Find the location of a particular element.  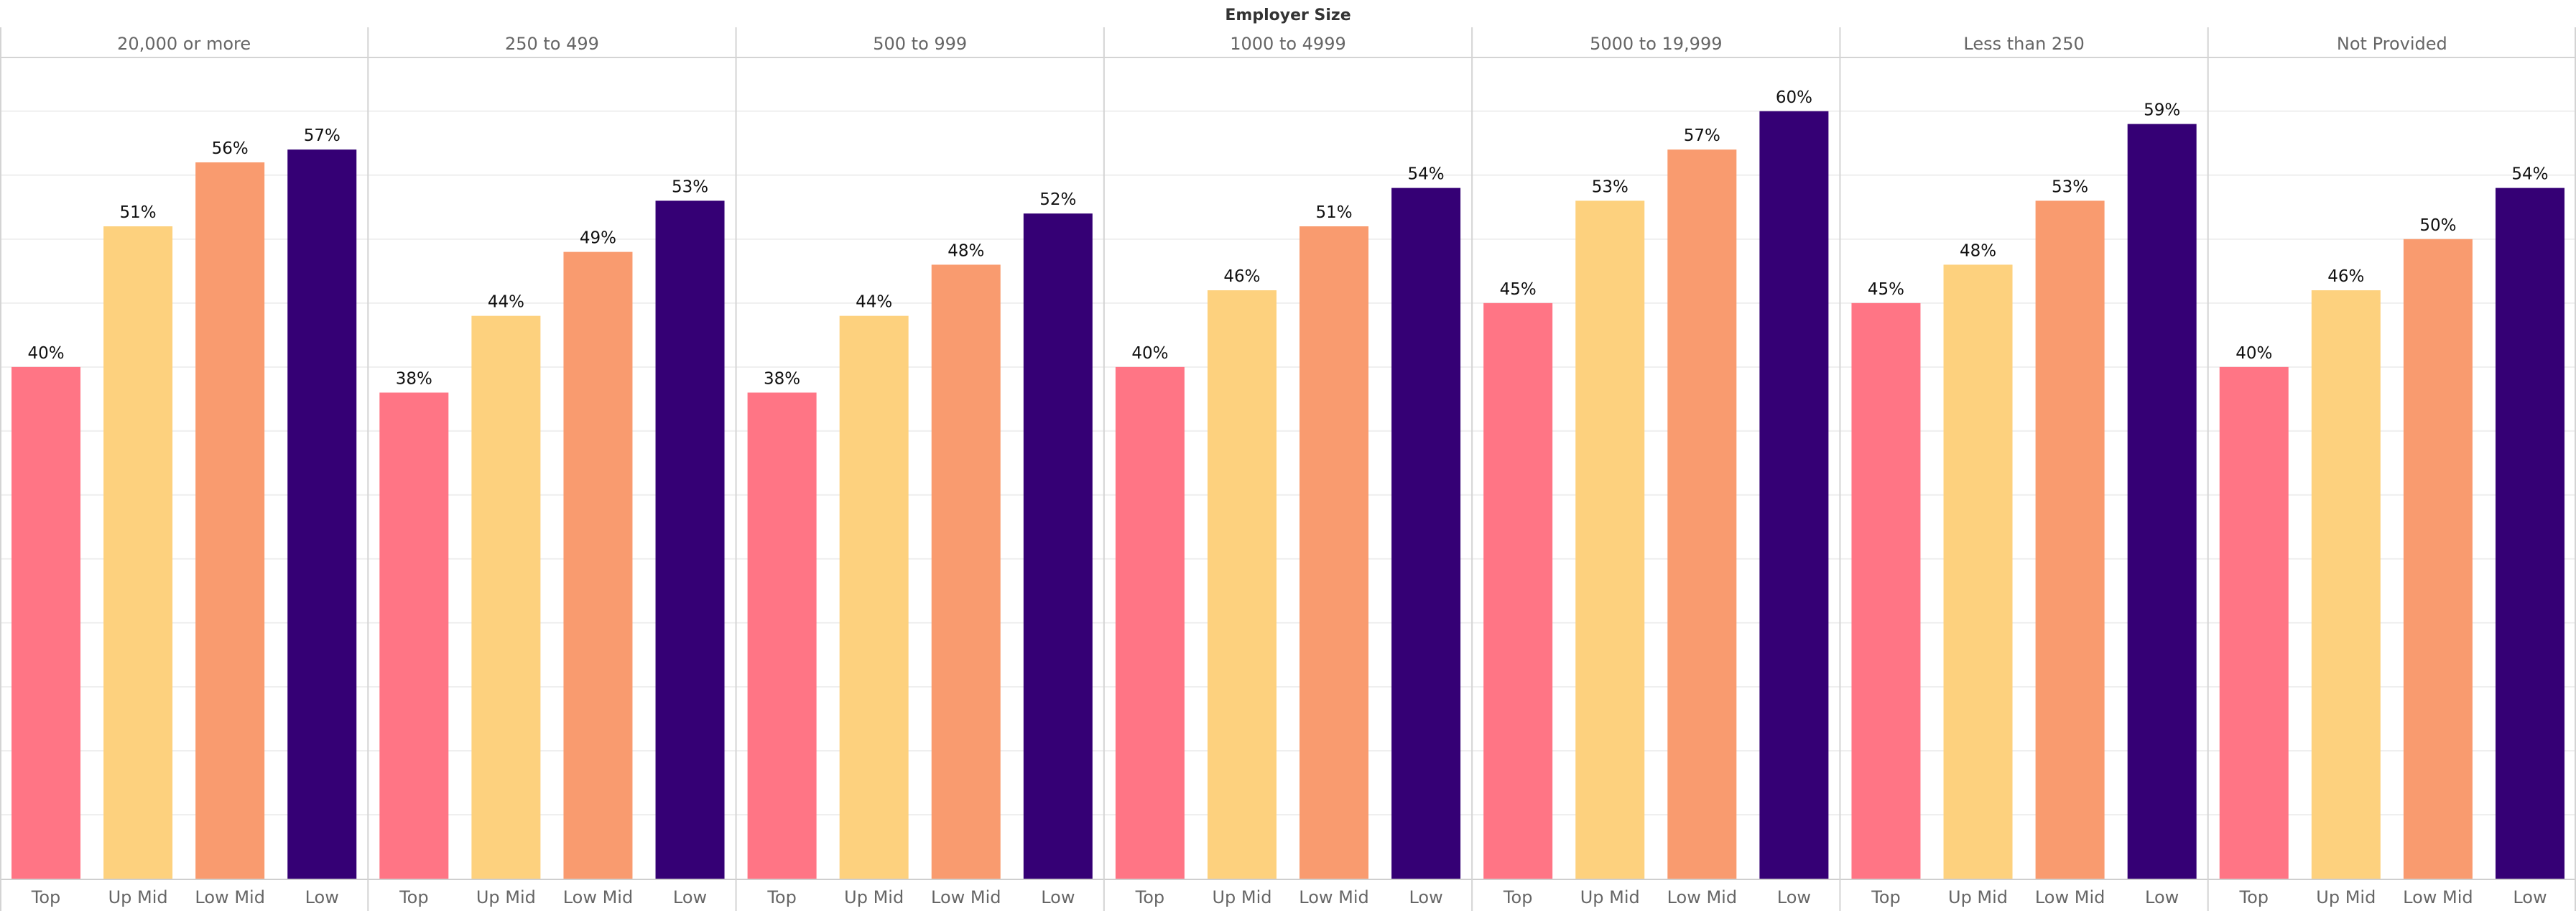

bar-value-label: 56% is located at coordinates (230, 148).